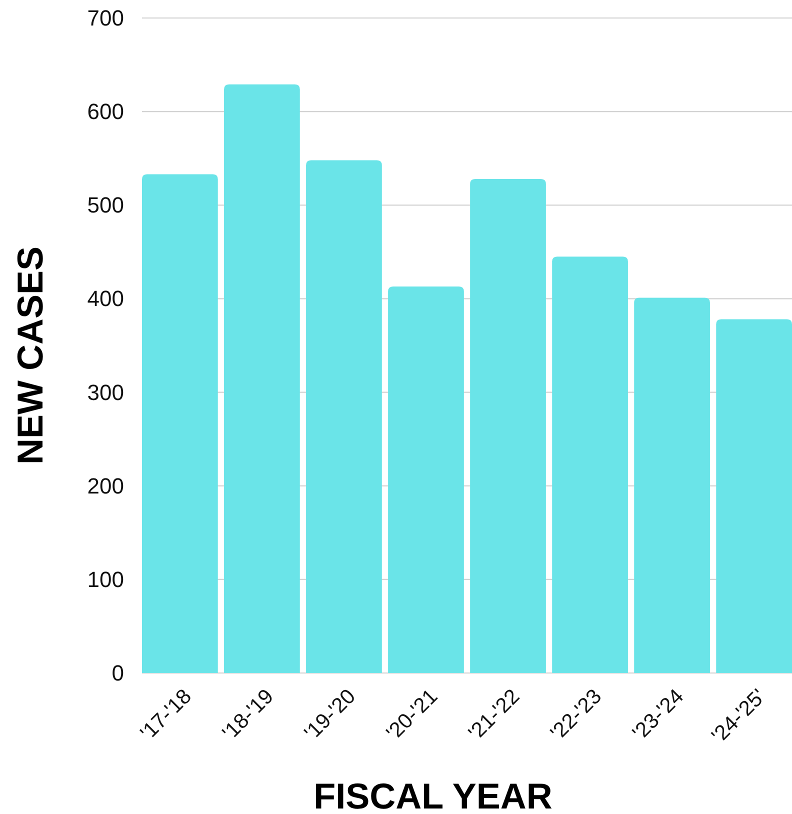 The height and width of the screenshot is (814, 792). What do you see at coordinates (105, 485) in the screenshot?
I see `y-tick-label: 200` at bounding box center [105, 485].